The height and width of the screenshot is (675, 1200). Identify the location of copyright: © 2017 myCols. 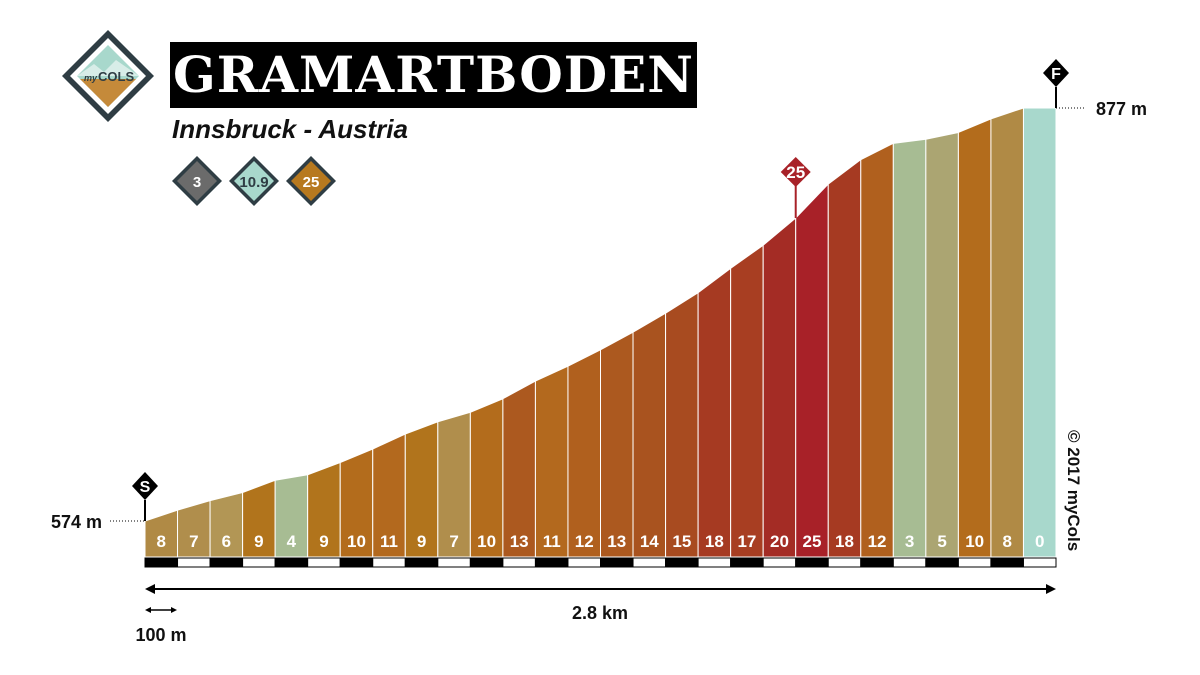
(1073, 490).